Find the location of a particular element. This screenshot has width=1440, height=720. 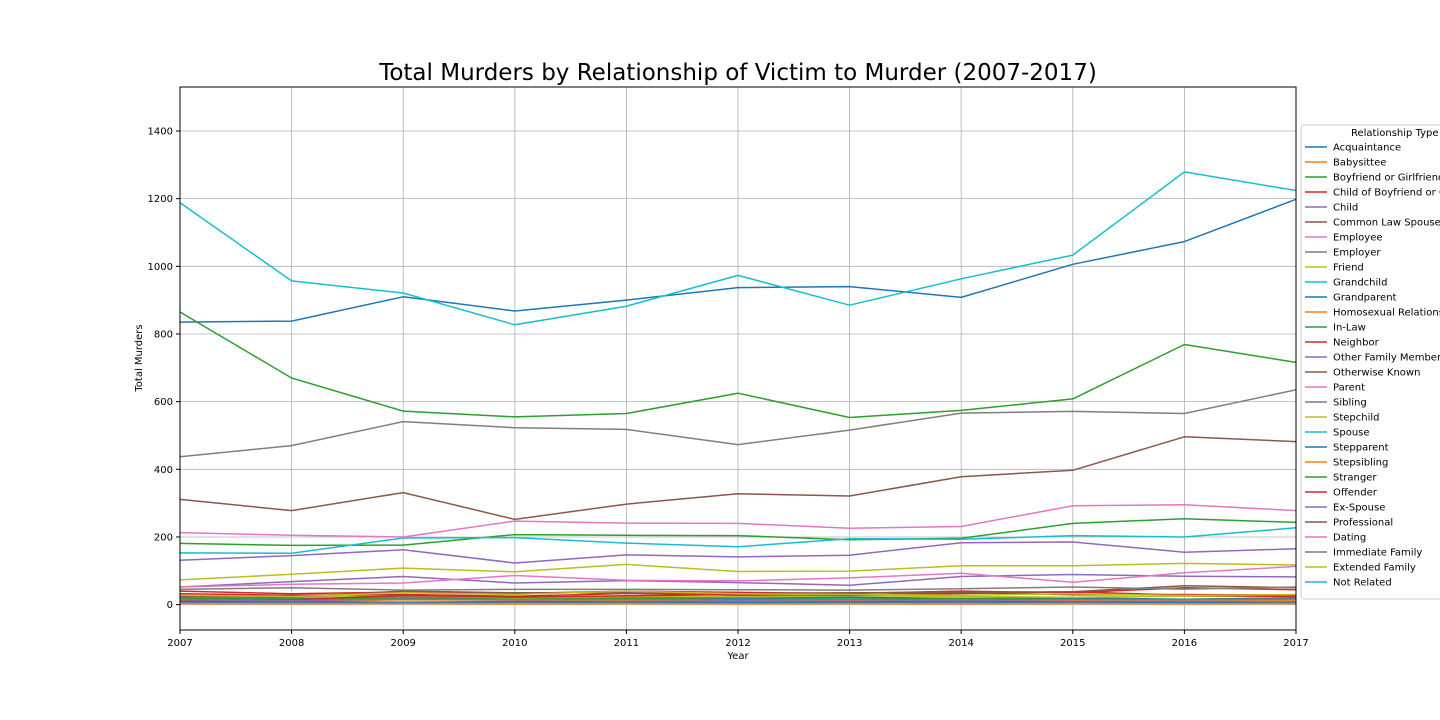

series-line-ex-spouse is located at coordinates (738, 600).